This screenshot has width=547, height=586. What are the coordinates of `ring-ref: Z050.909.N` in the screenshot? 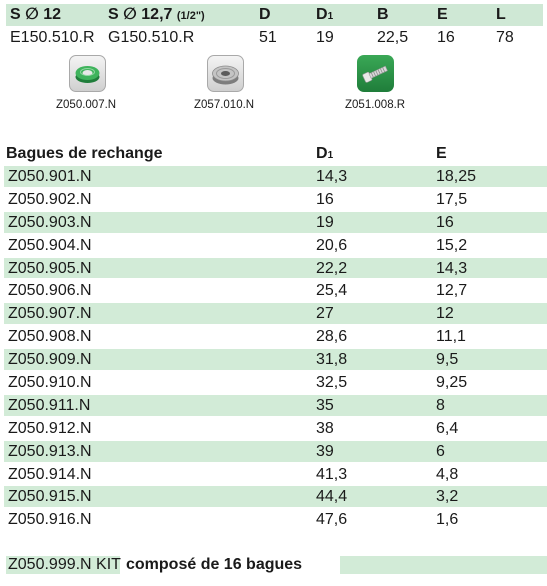 It's located at (50, 360).